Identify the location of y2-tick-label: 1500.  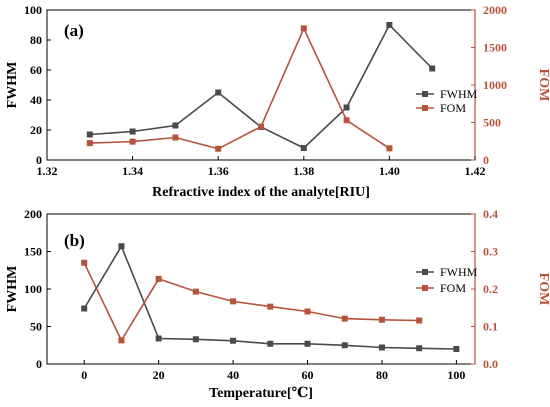
(495, 48).